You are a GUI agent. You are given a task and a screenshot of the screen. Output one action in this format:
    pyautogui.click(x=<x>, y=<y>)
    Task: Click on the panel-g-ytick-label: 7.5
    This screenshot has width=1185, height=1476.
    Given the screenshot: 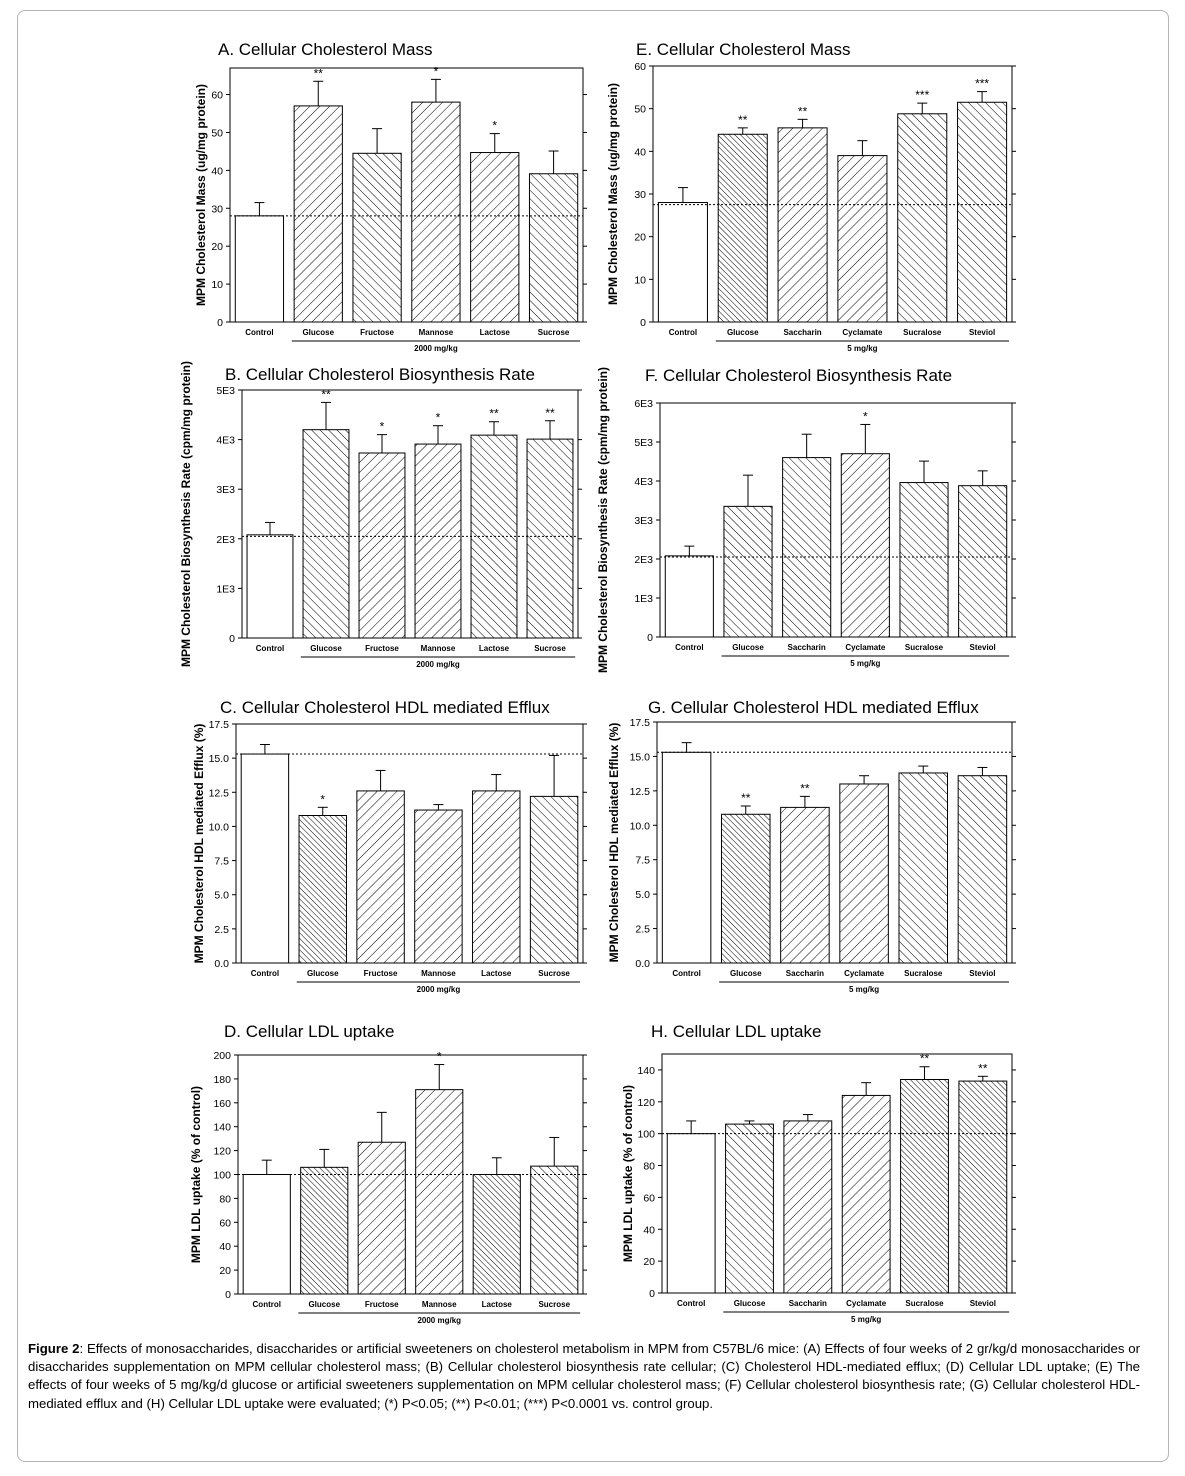 What is the action you would take?
    pyautogui.click(x=642, y=861)
    